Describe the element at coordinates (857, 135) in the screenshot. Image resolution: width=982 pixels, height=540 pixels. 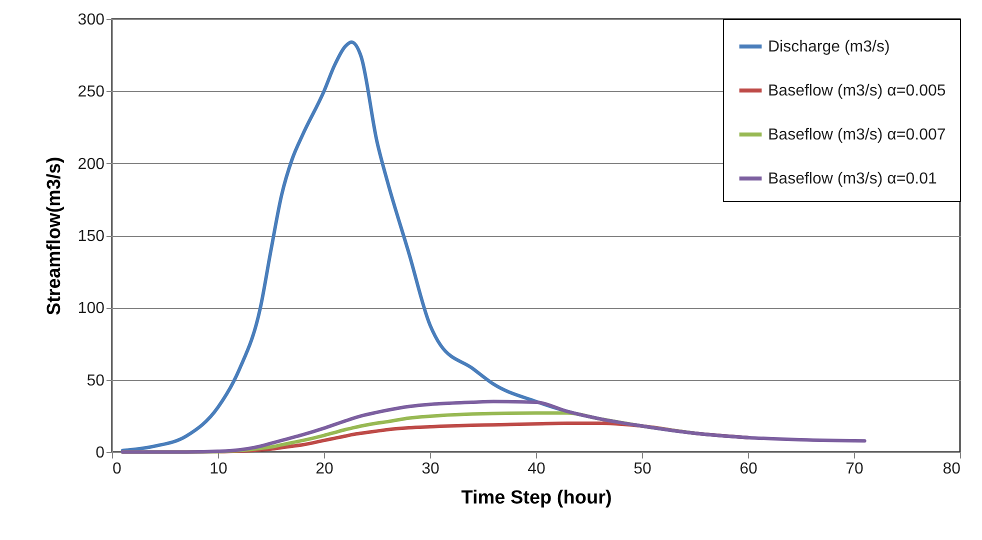
I see `legend-label: Baseflow (m3/s) α=0.007` at that location.